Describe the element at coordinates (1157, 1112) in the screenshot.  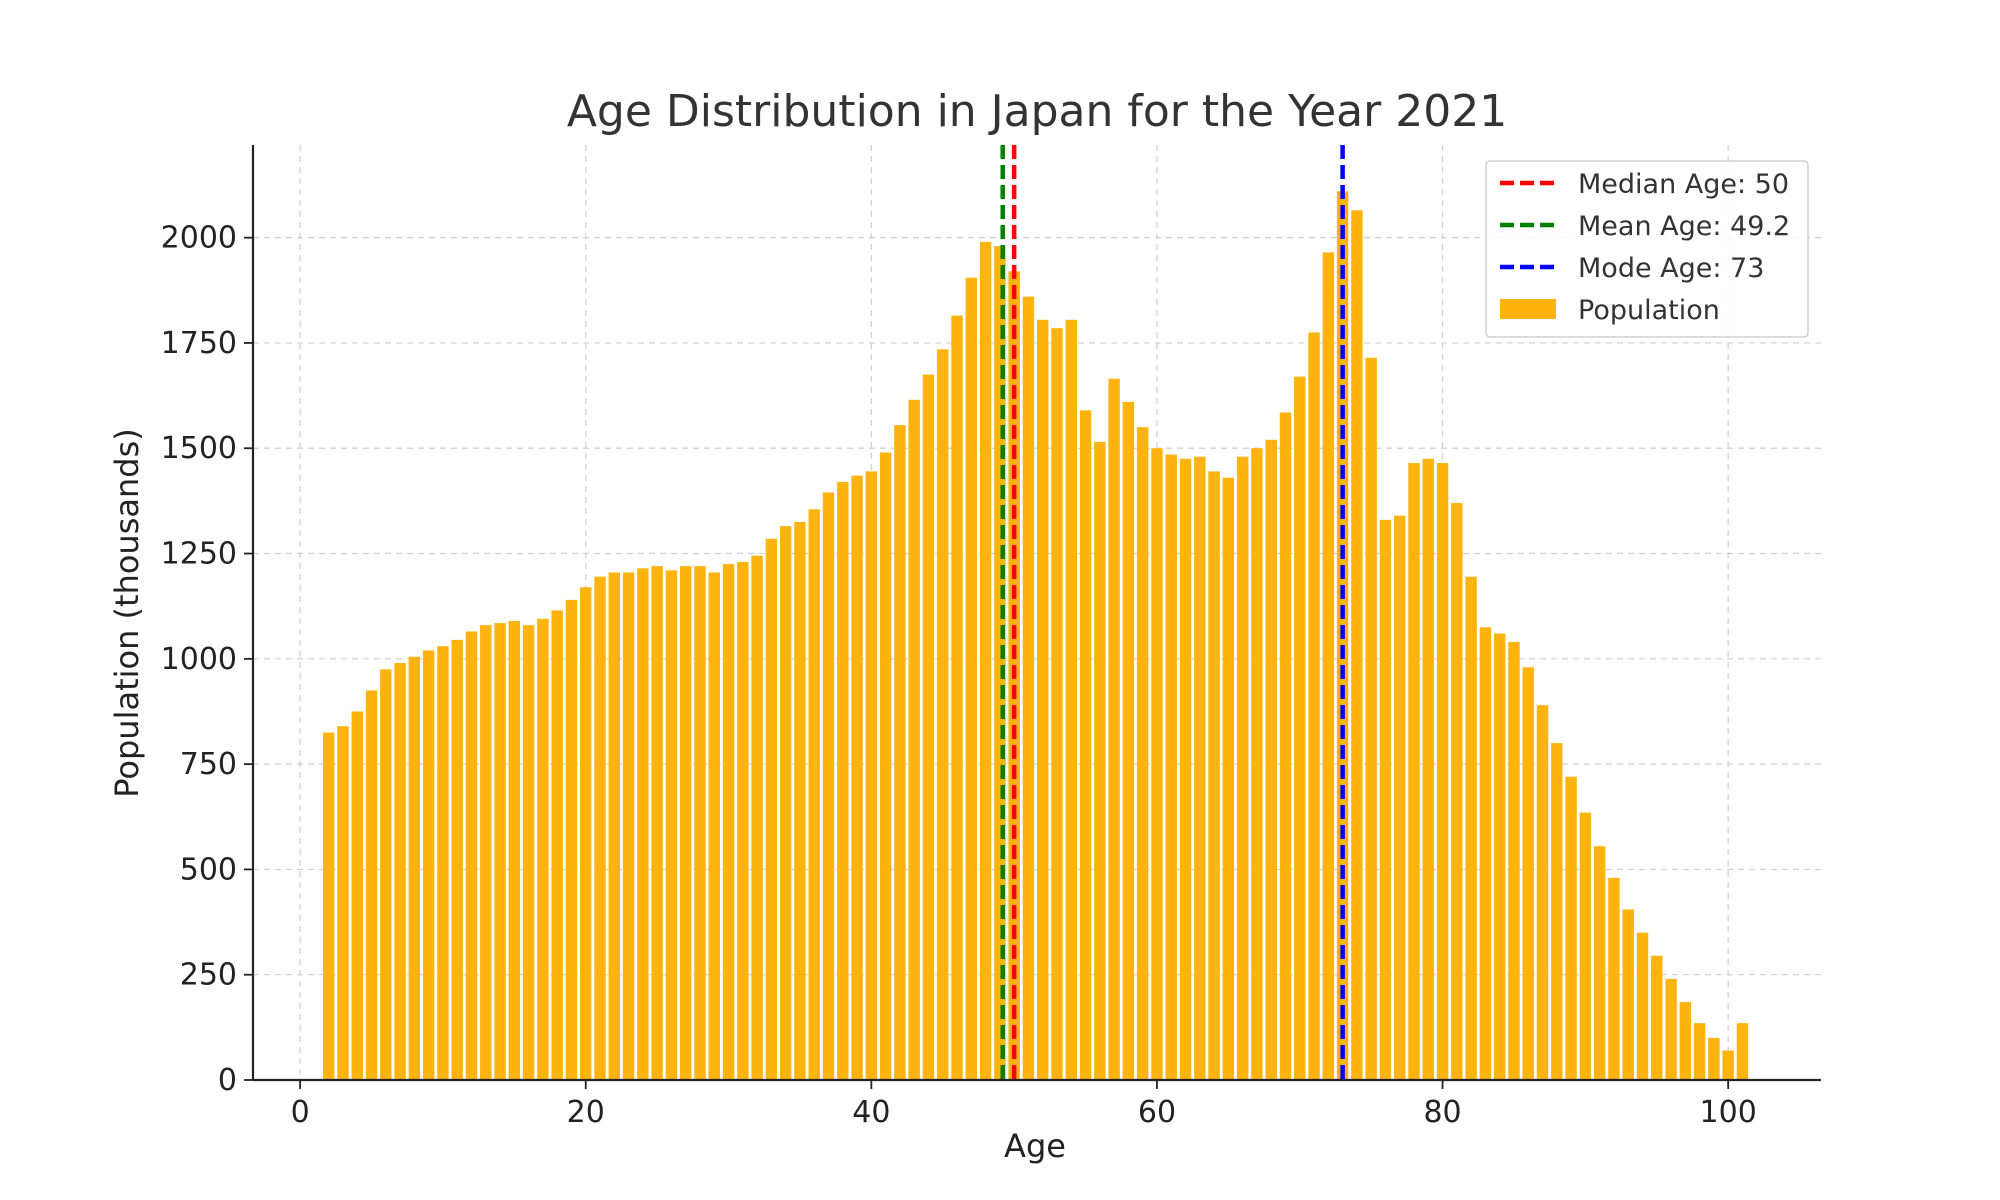
I see `x-tick-label: 60` at that location.